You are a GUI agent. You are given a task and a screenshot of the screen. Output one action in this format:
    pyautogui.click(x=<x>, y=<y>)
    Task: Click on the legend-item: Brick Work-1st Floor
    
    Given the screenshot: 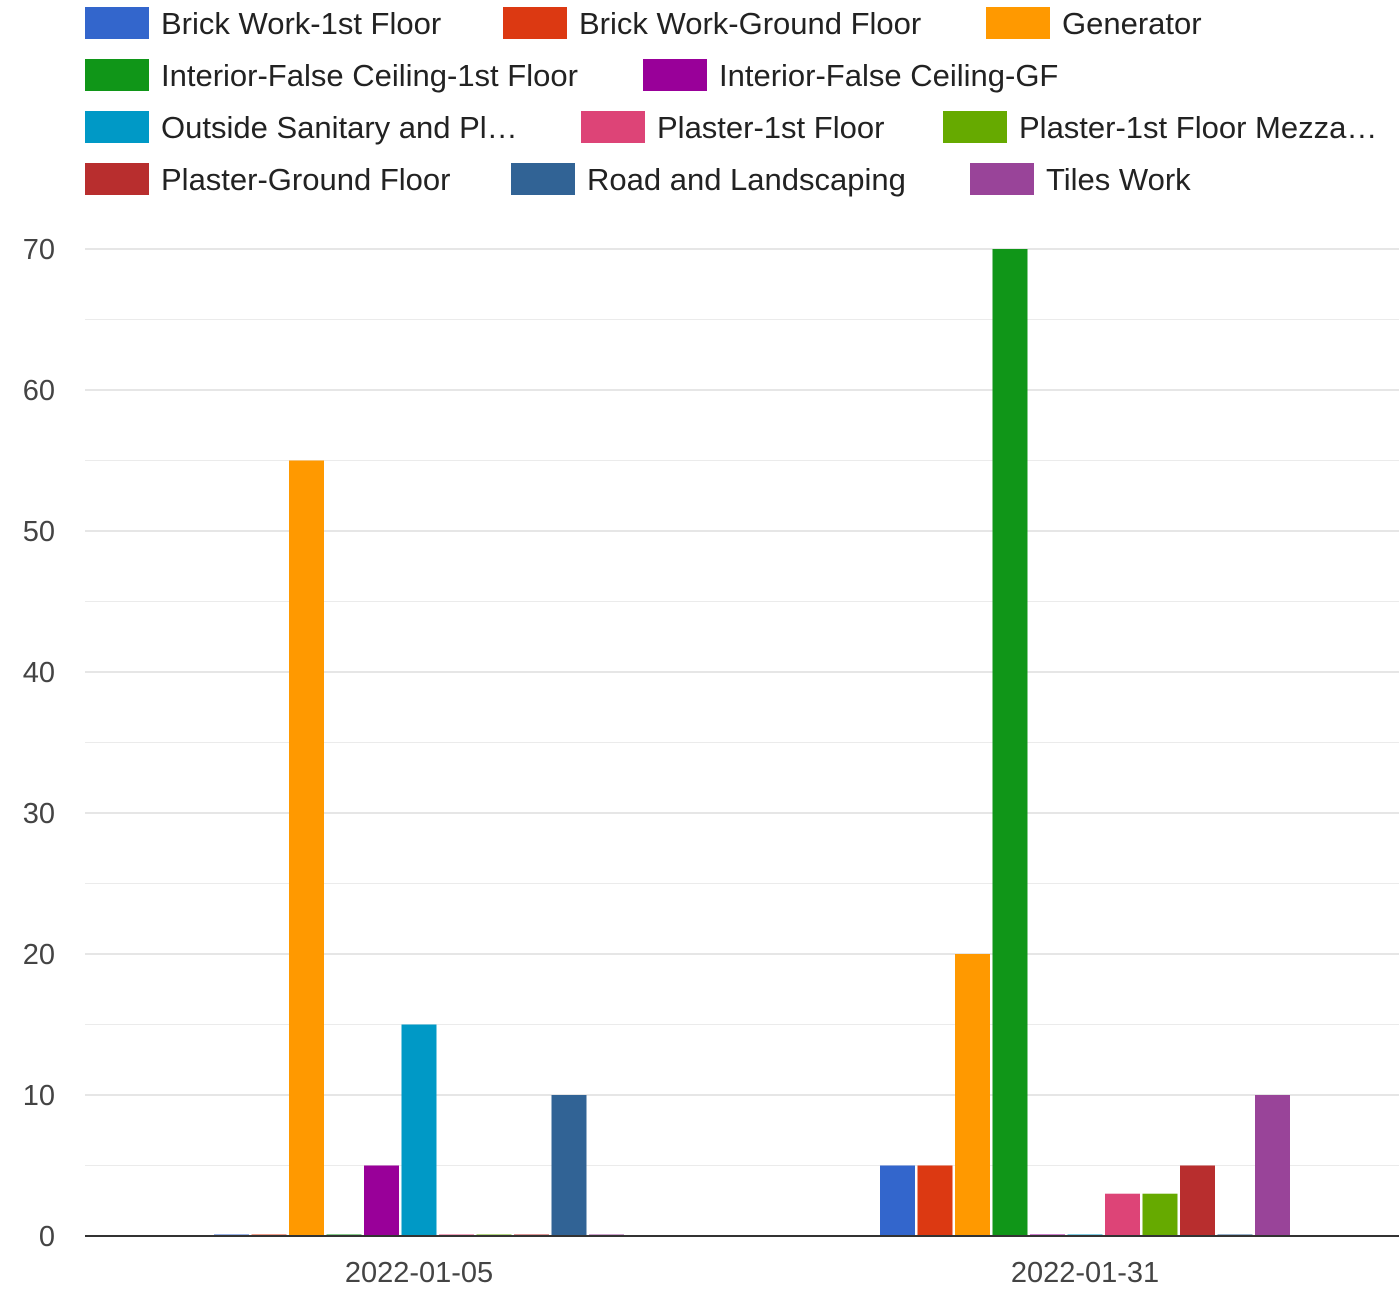 What is the action you would take?
    pyautogui.click(x=263, y=23)
    